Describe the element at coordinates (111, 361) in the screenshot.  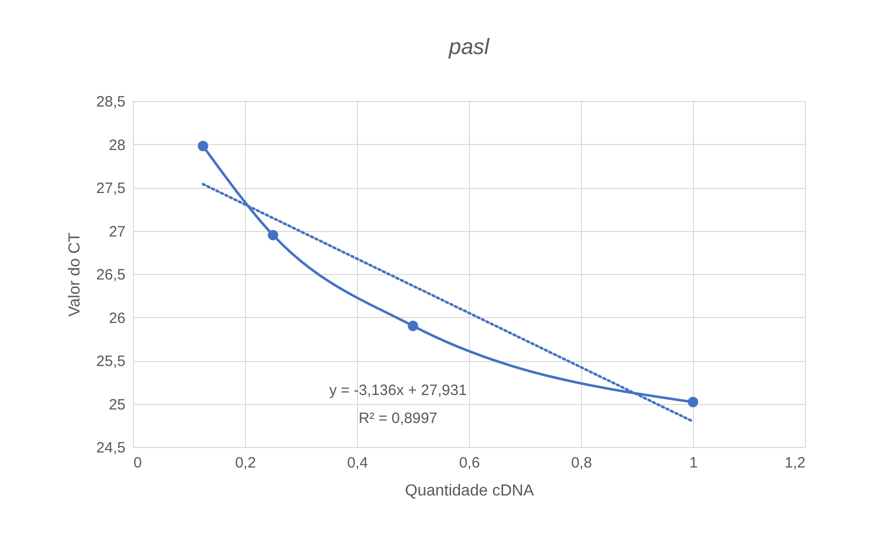
I see `y-tick-label: 25,5` at that location.